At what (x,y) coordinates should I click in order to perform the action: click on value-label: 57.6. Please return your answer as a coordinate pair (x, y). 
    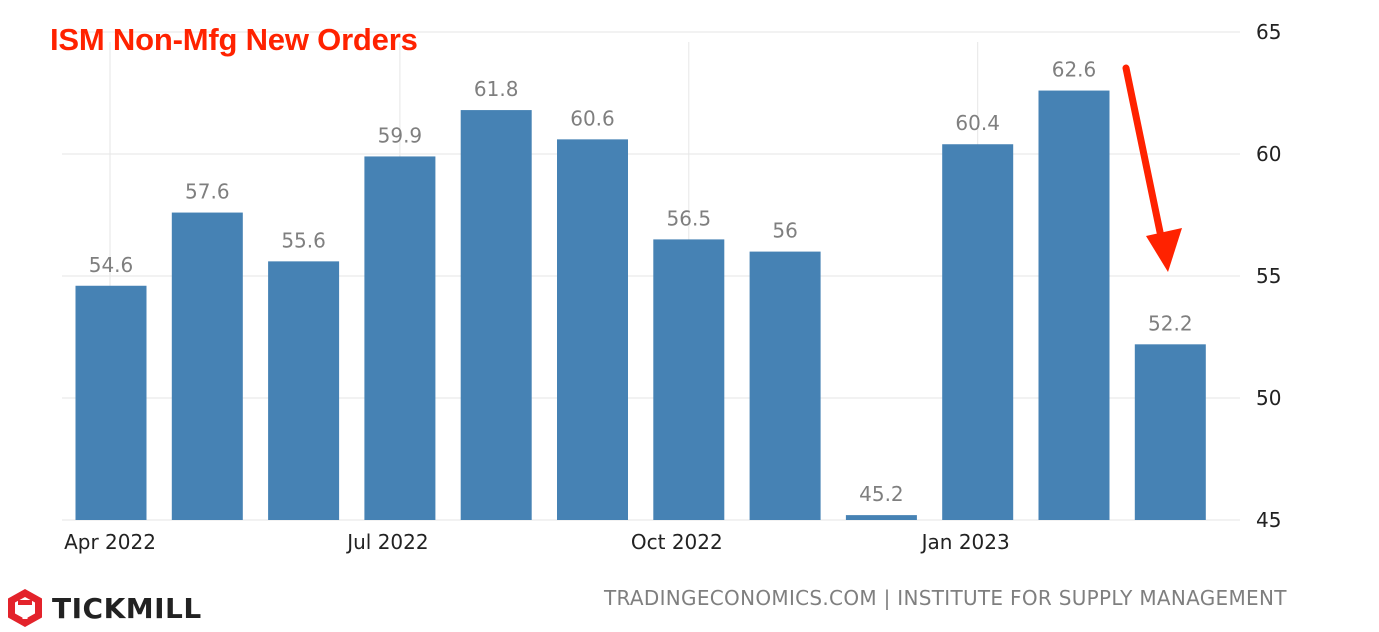
    Looking at the image, I should click on (207, 192).